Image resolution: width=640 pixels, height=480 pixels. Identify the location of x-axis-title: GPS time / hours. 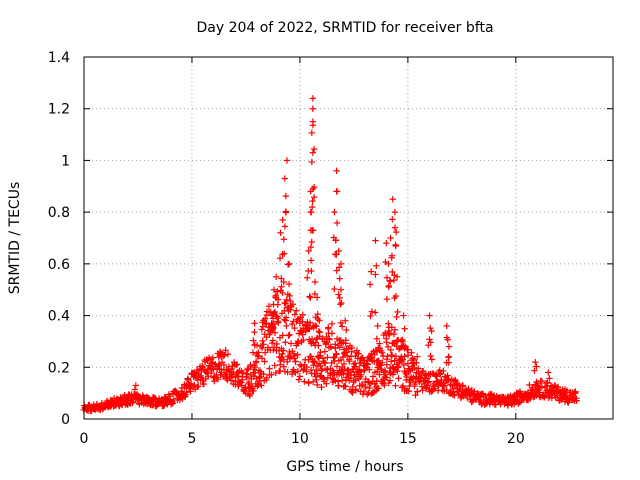
(344, 467).